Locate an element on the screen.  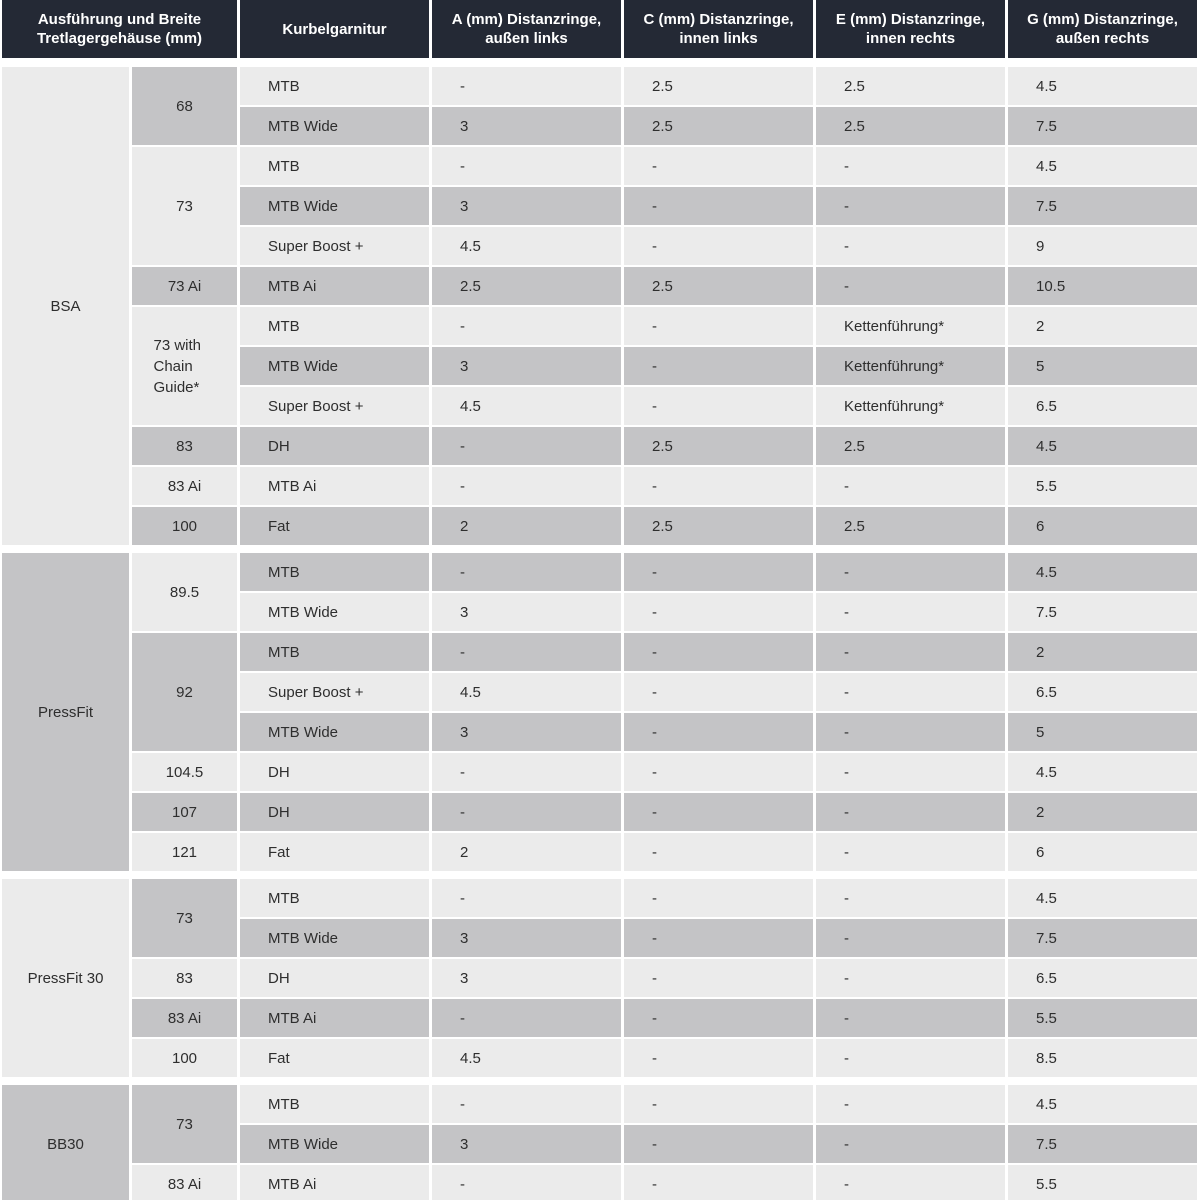
table-row: Super Boost +4.5- -9 is located at coordinates (718, 246).